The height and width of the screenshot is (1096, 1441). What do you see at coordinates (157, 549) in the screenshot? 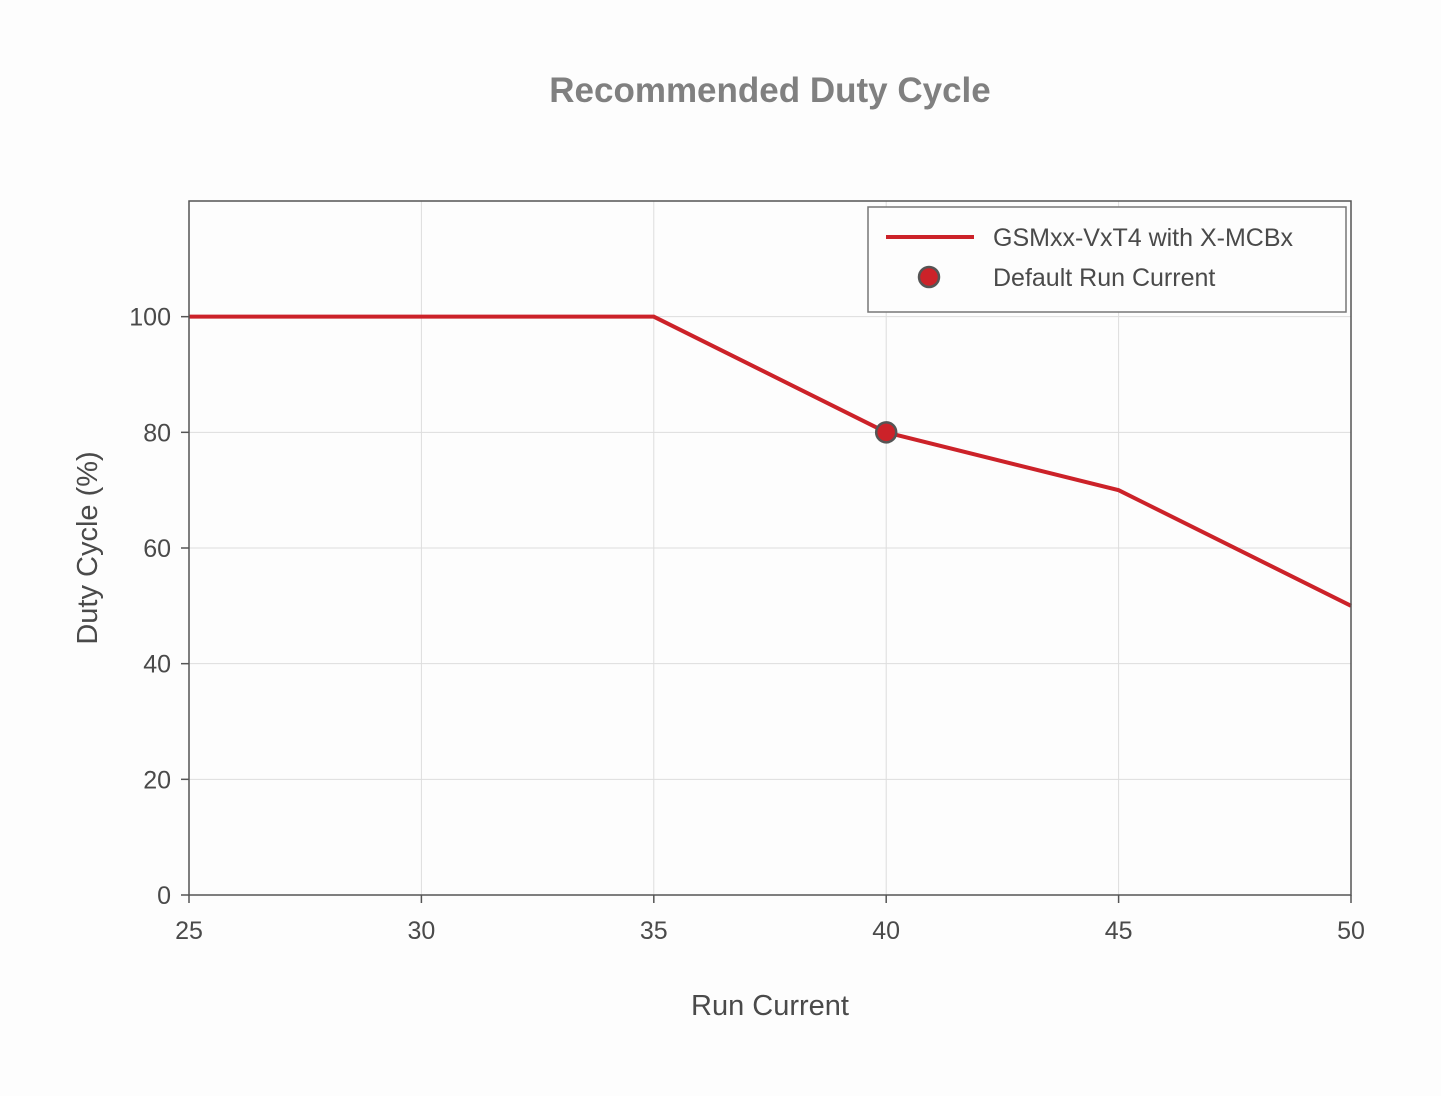
I see `y-tick-label-60: 60` at bounding box center [157, 549].